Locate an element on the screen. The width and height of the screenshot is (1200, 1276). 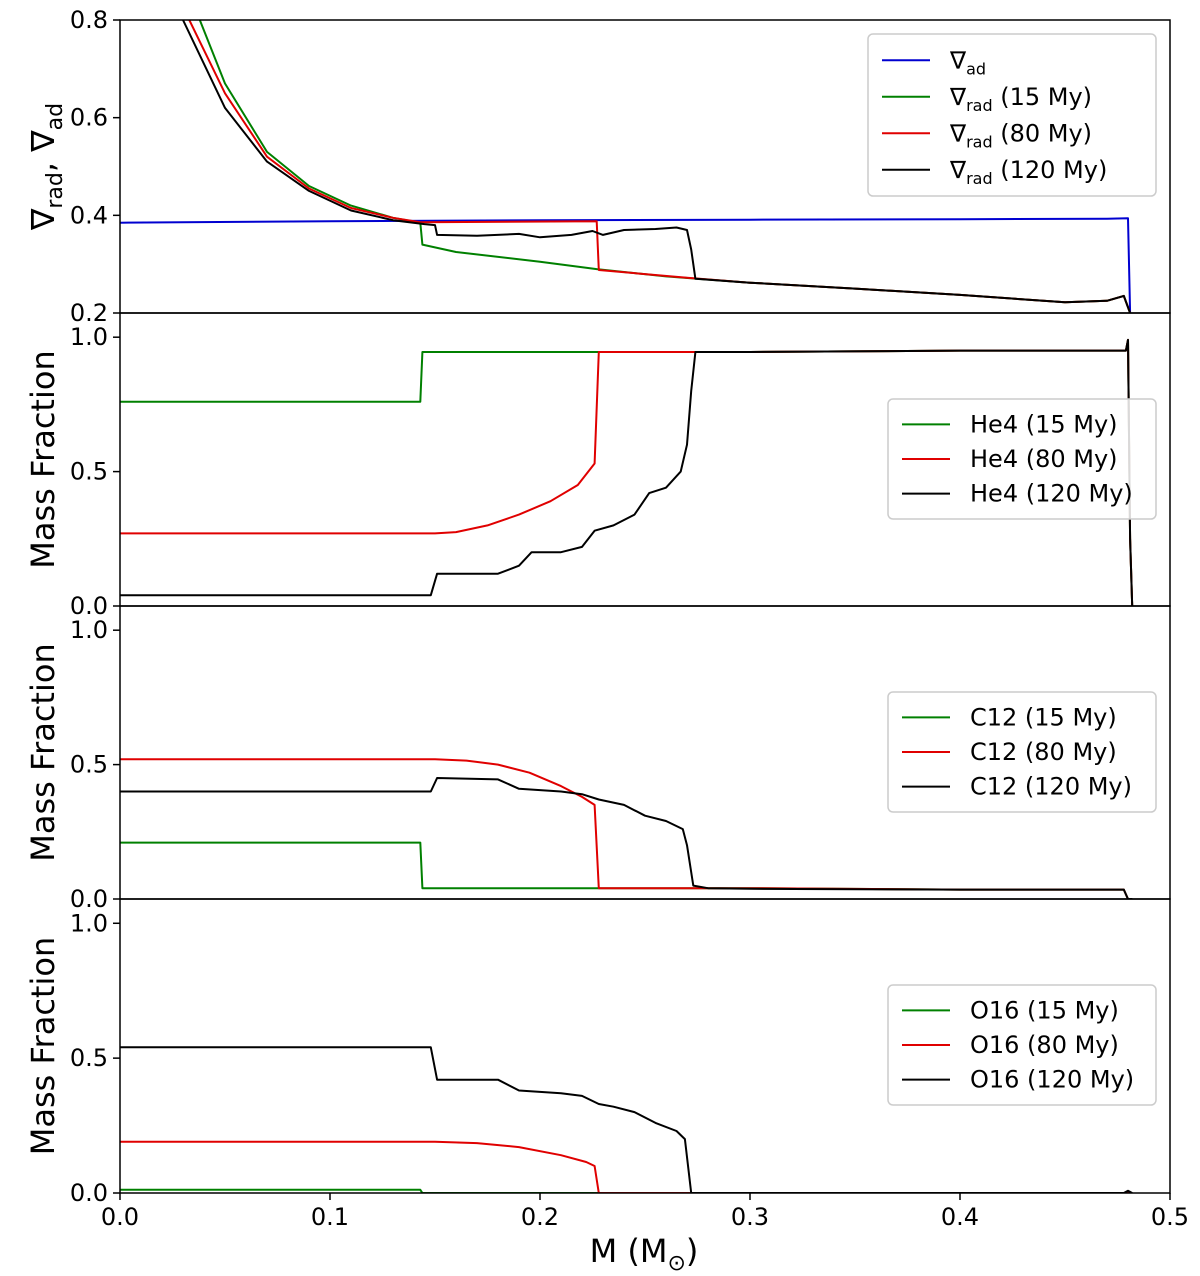
legend-box-o16 is located at coordinates (1022, 1045).